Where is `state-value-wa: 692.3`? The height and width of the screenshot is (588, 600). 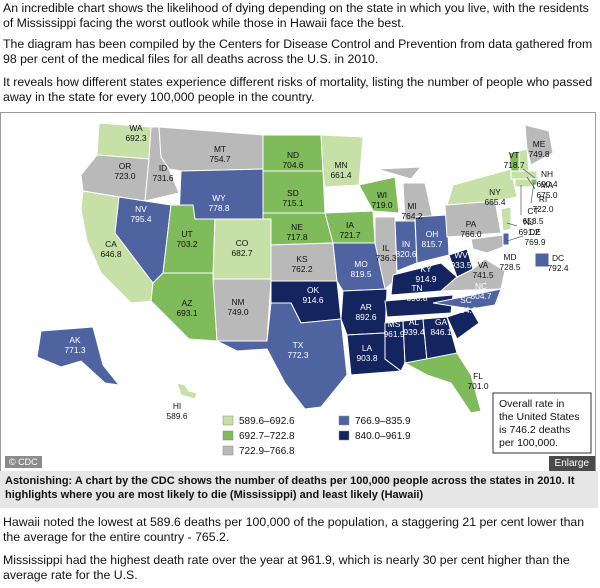 state-value-wa: 692.3 is located at coordinates (136, 138).